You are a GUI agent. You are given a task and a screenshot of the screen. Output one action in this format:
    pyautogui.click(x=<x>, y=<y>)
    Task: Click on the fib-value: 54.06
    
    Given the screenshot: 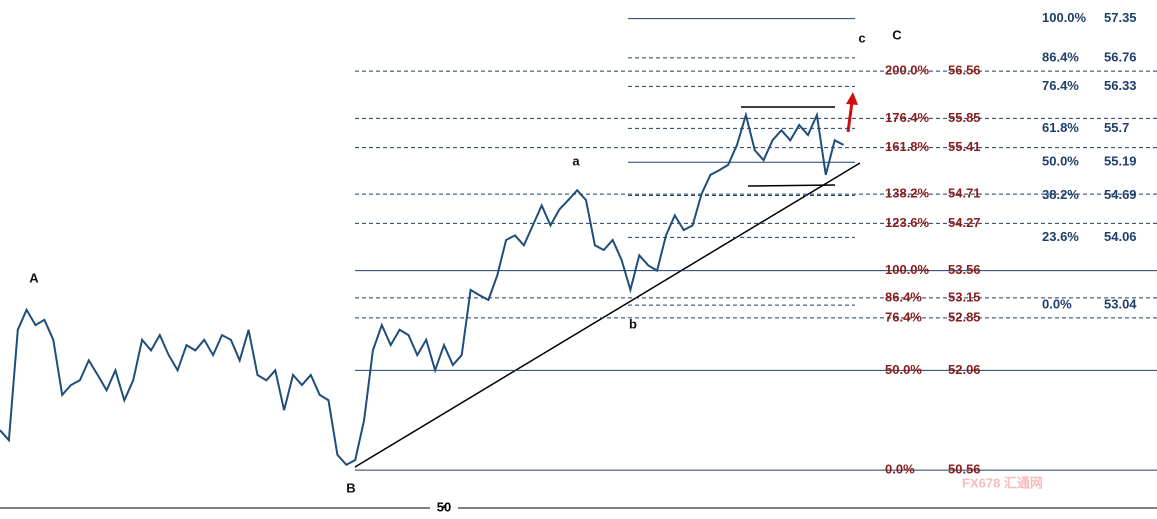 What is the action you would take?
    pyautogui.click(x=1120, y=236)
    